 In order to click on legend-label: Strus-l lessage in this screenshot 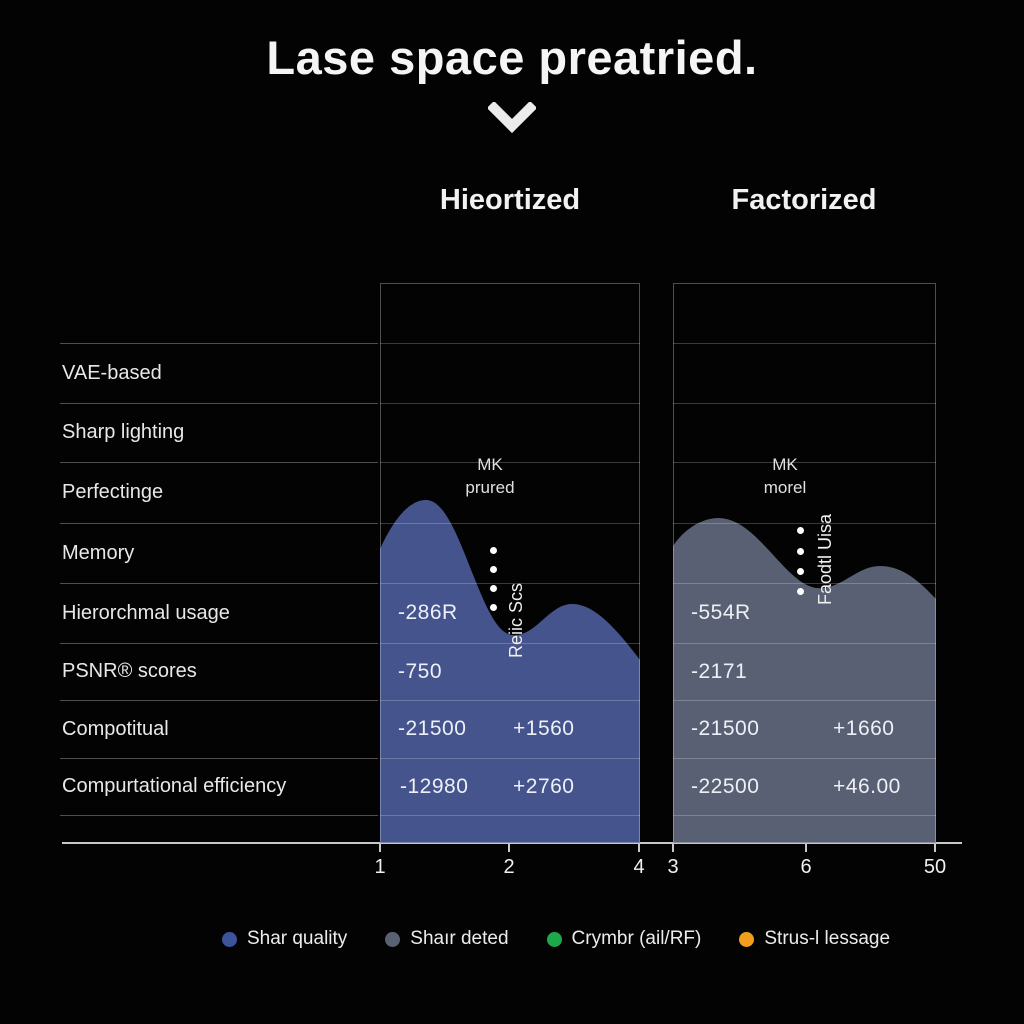, I will do `click(827, 938)`.